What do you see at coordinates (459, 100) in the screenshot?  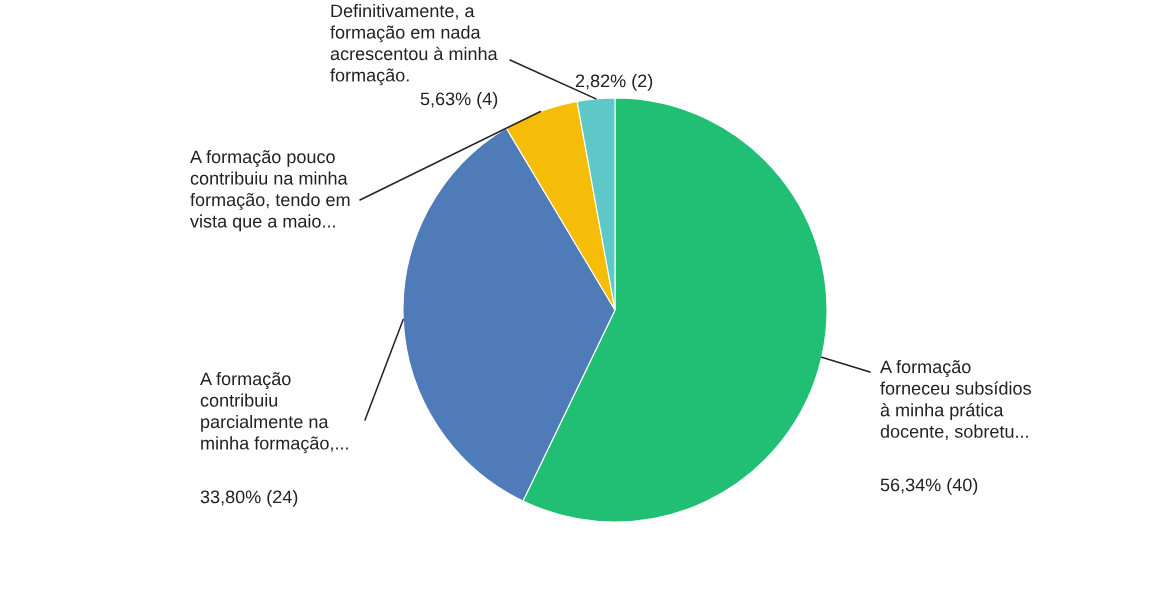 I see `data-label: 5,63% (4)` at bounding box center [459, 100].